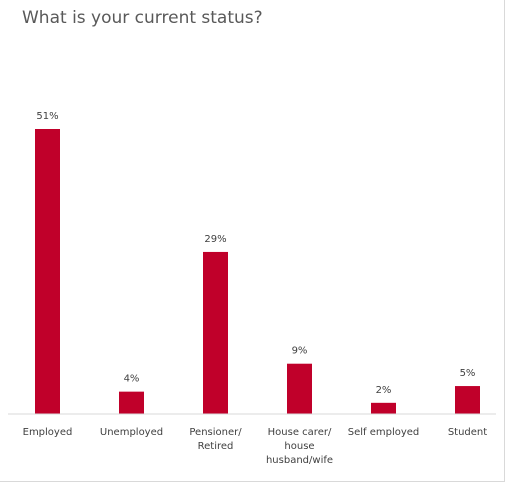  I want to click on category-label-student: Student, so click(467, 432).